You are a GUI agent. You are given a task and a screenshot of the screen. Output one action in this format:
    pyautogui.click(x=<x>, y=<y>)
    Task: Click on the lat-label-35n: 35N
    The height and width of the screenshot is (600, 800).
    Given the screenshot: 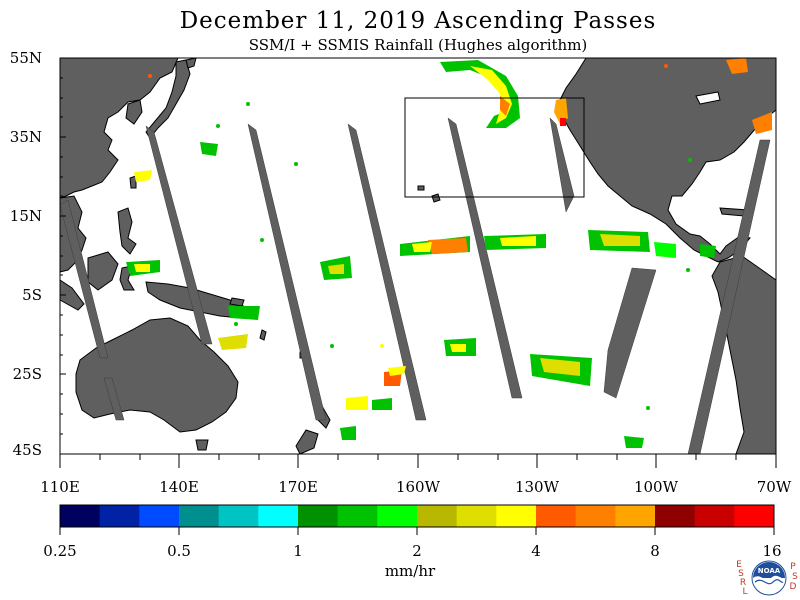 What is the action you would take?
    pyautogui.click(x=25, y=137)
    